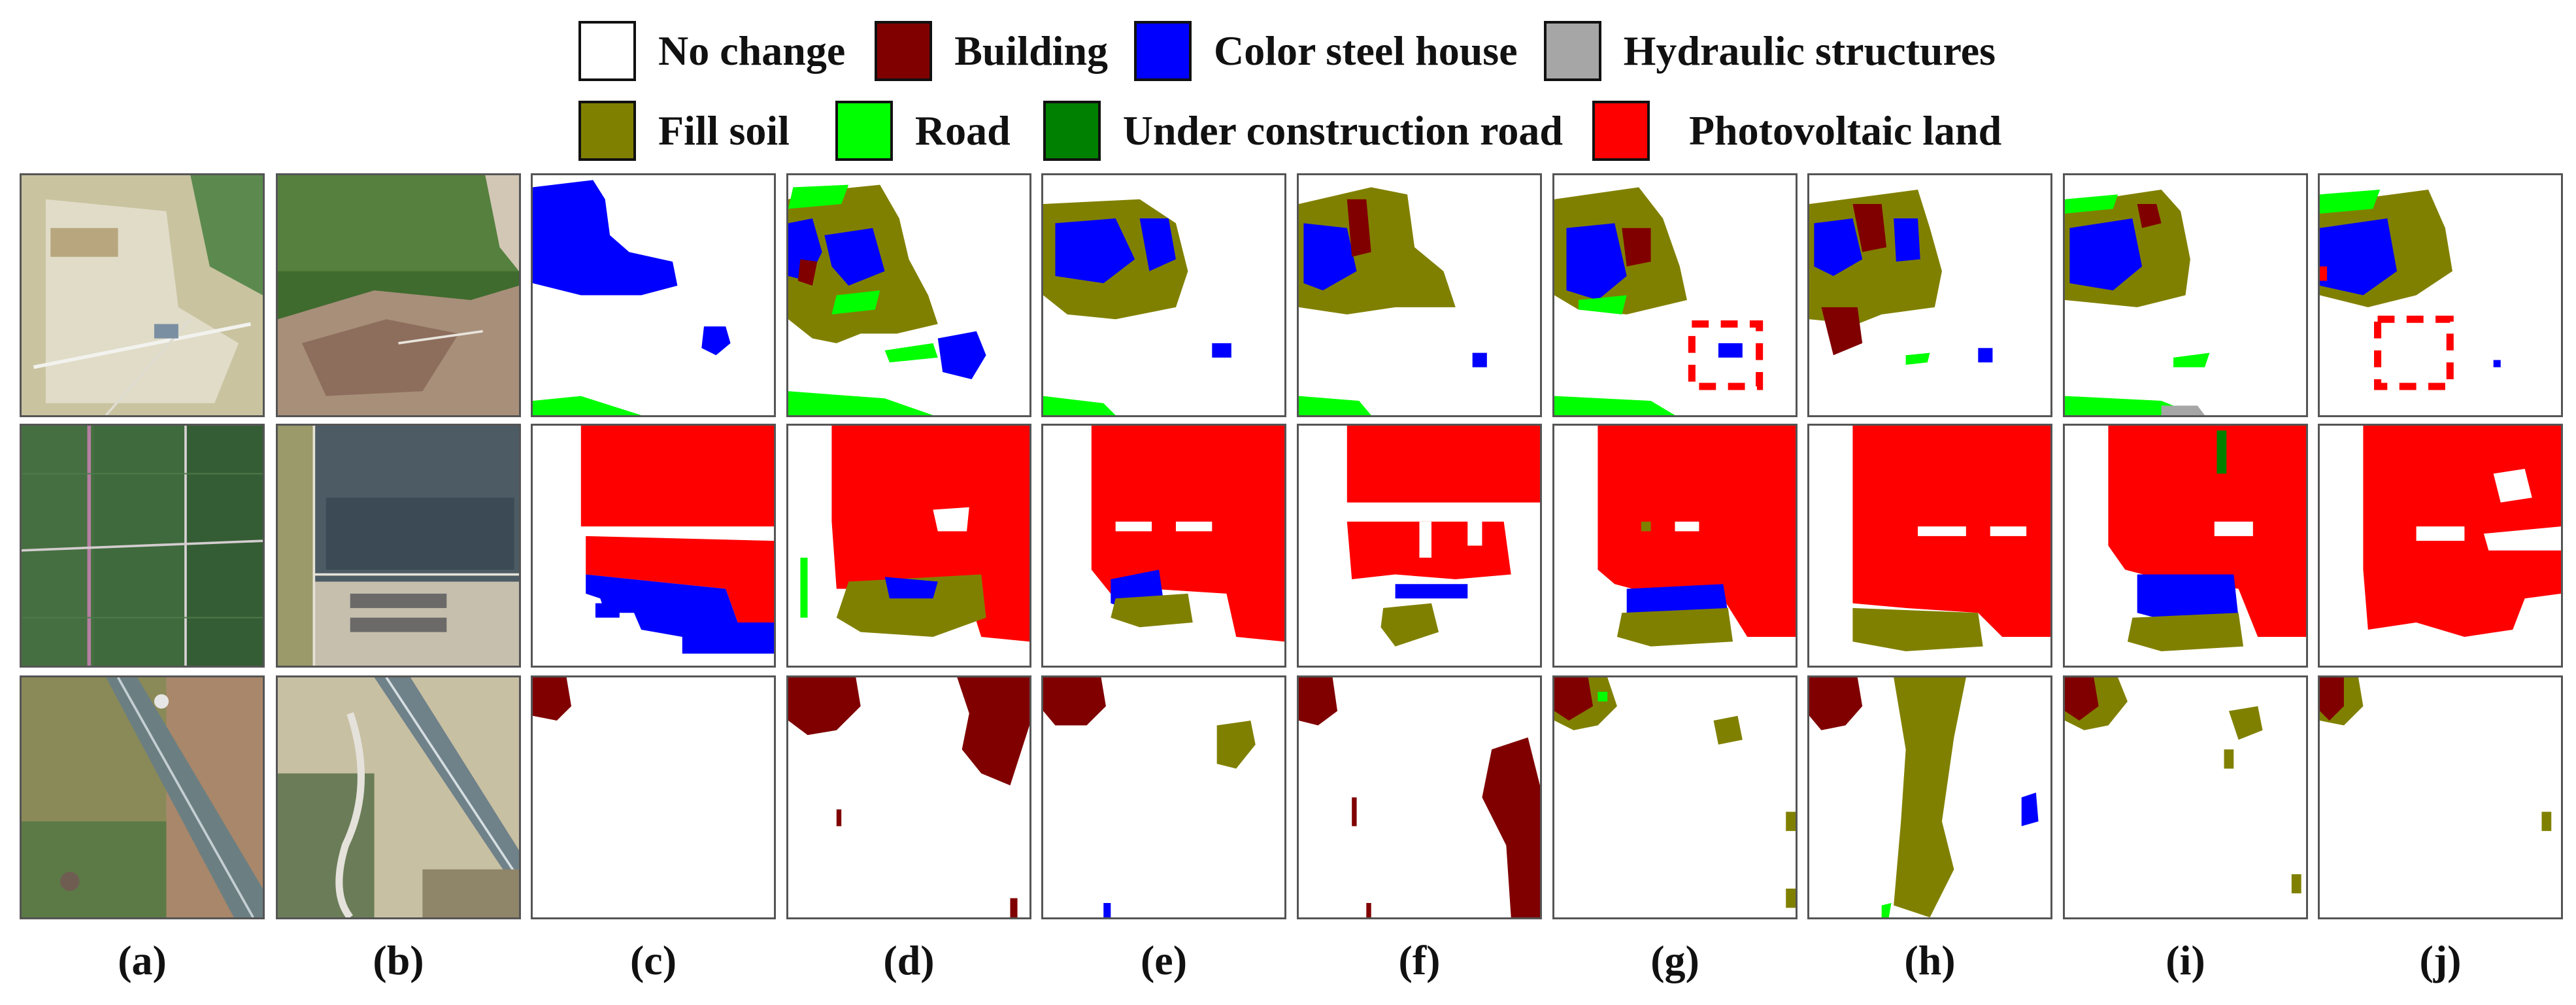 Image resolution: width=2576 pixels, height=1005 pixels. I want to click on legend-swatch-building, so click(904, 51).